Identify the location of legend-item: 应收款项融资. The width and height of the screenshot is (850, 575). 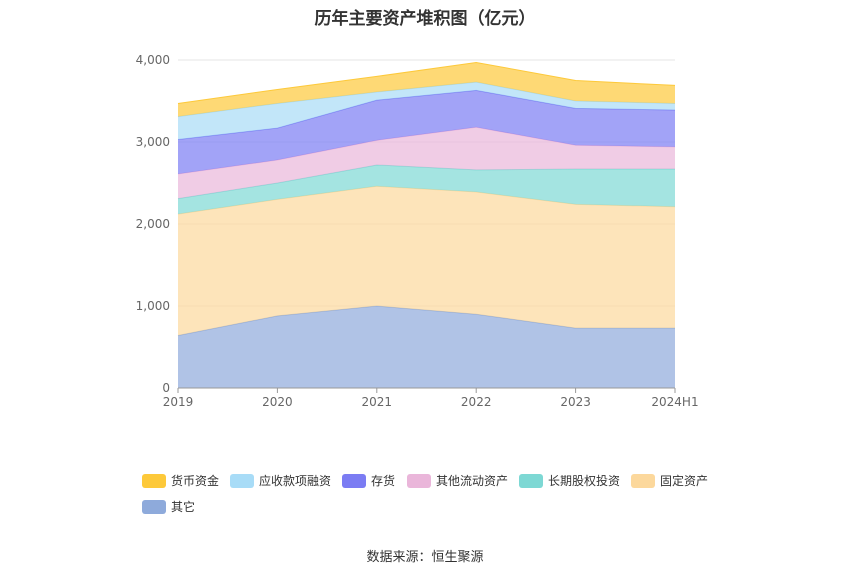
(280, 480).